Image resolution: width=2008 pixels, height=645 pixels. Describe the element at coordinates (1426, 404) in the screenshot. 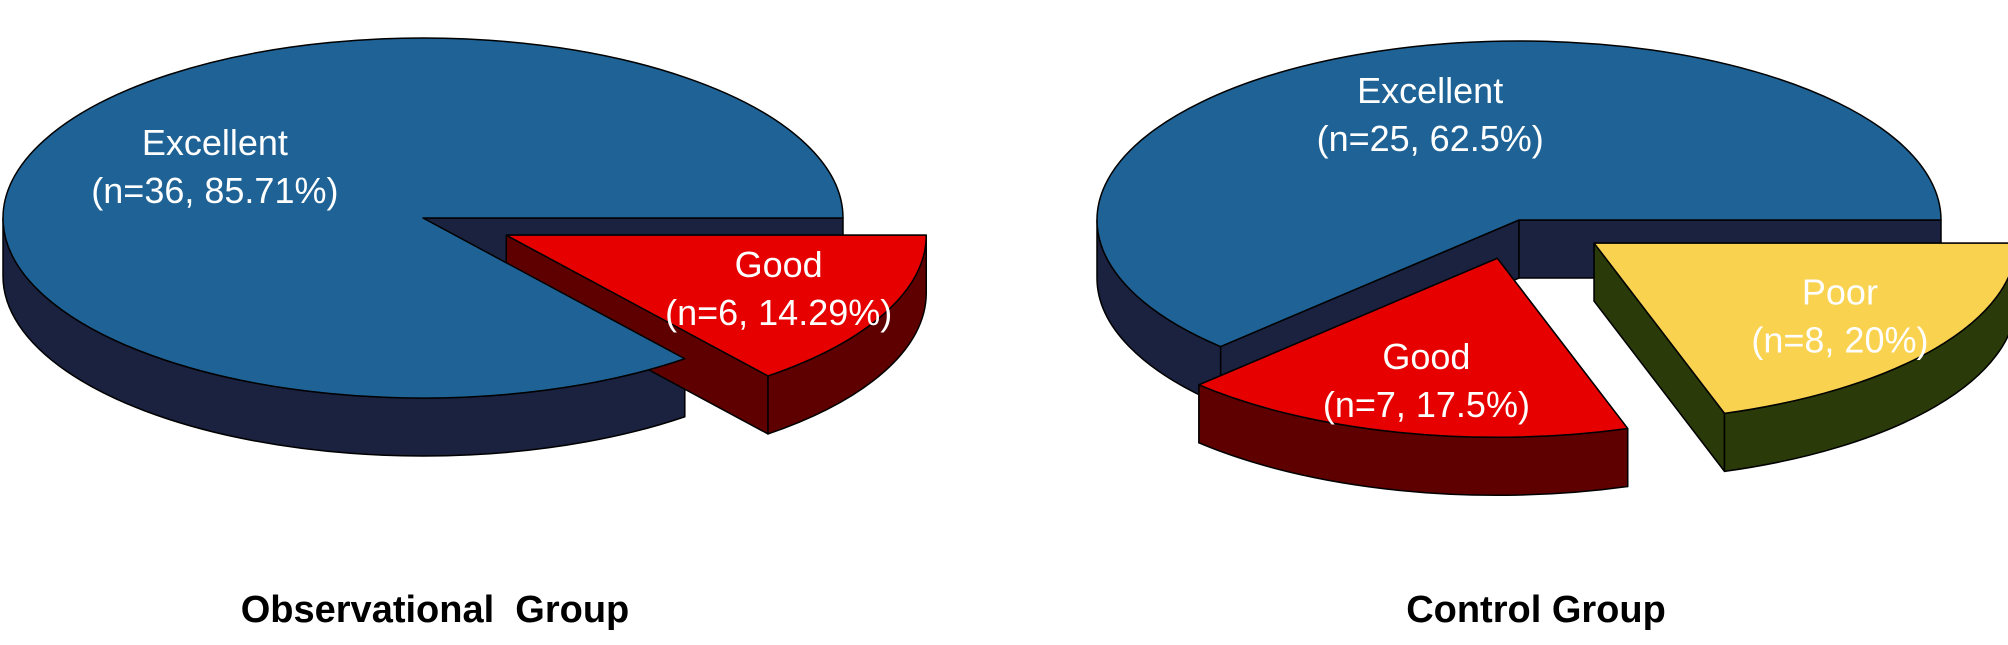

I see `value-label: (n=7, 17.5%)` at that location.